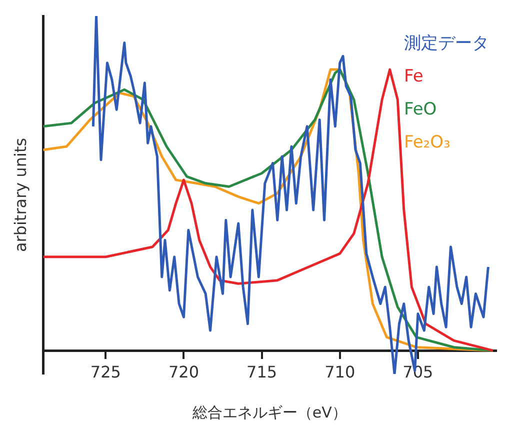  What do you see at coordinates (446, 43) in the screenshot?
I see `text: 測定データ` at bounding box center [446, 43].